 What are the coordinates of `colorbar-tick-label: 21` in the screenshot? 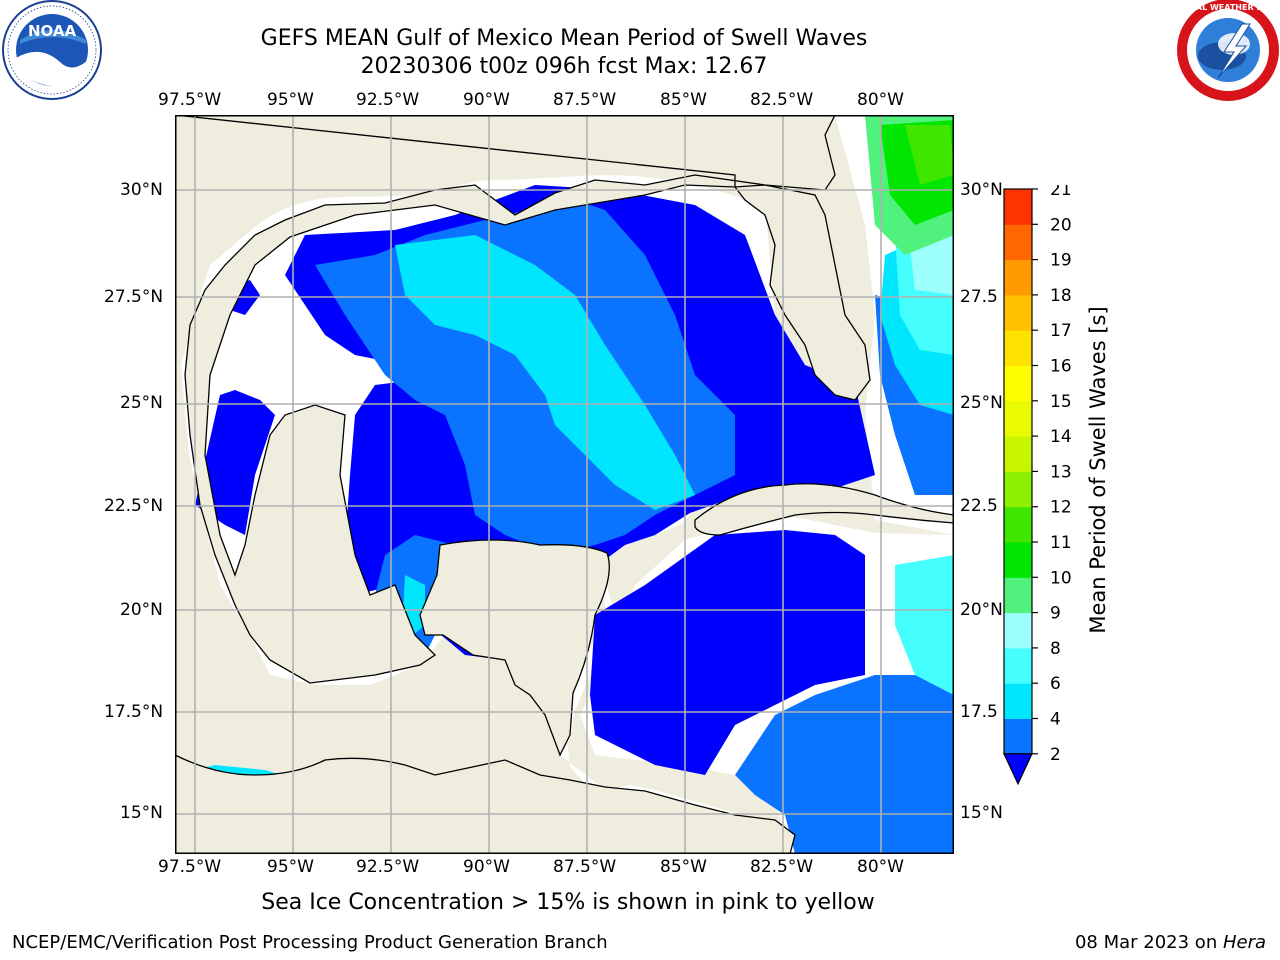 It's located at (1061, 192).